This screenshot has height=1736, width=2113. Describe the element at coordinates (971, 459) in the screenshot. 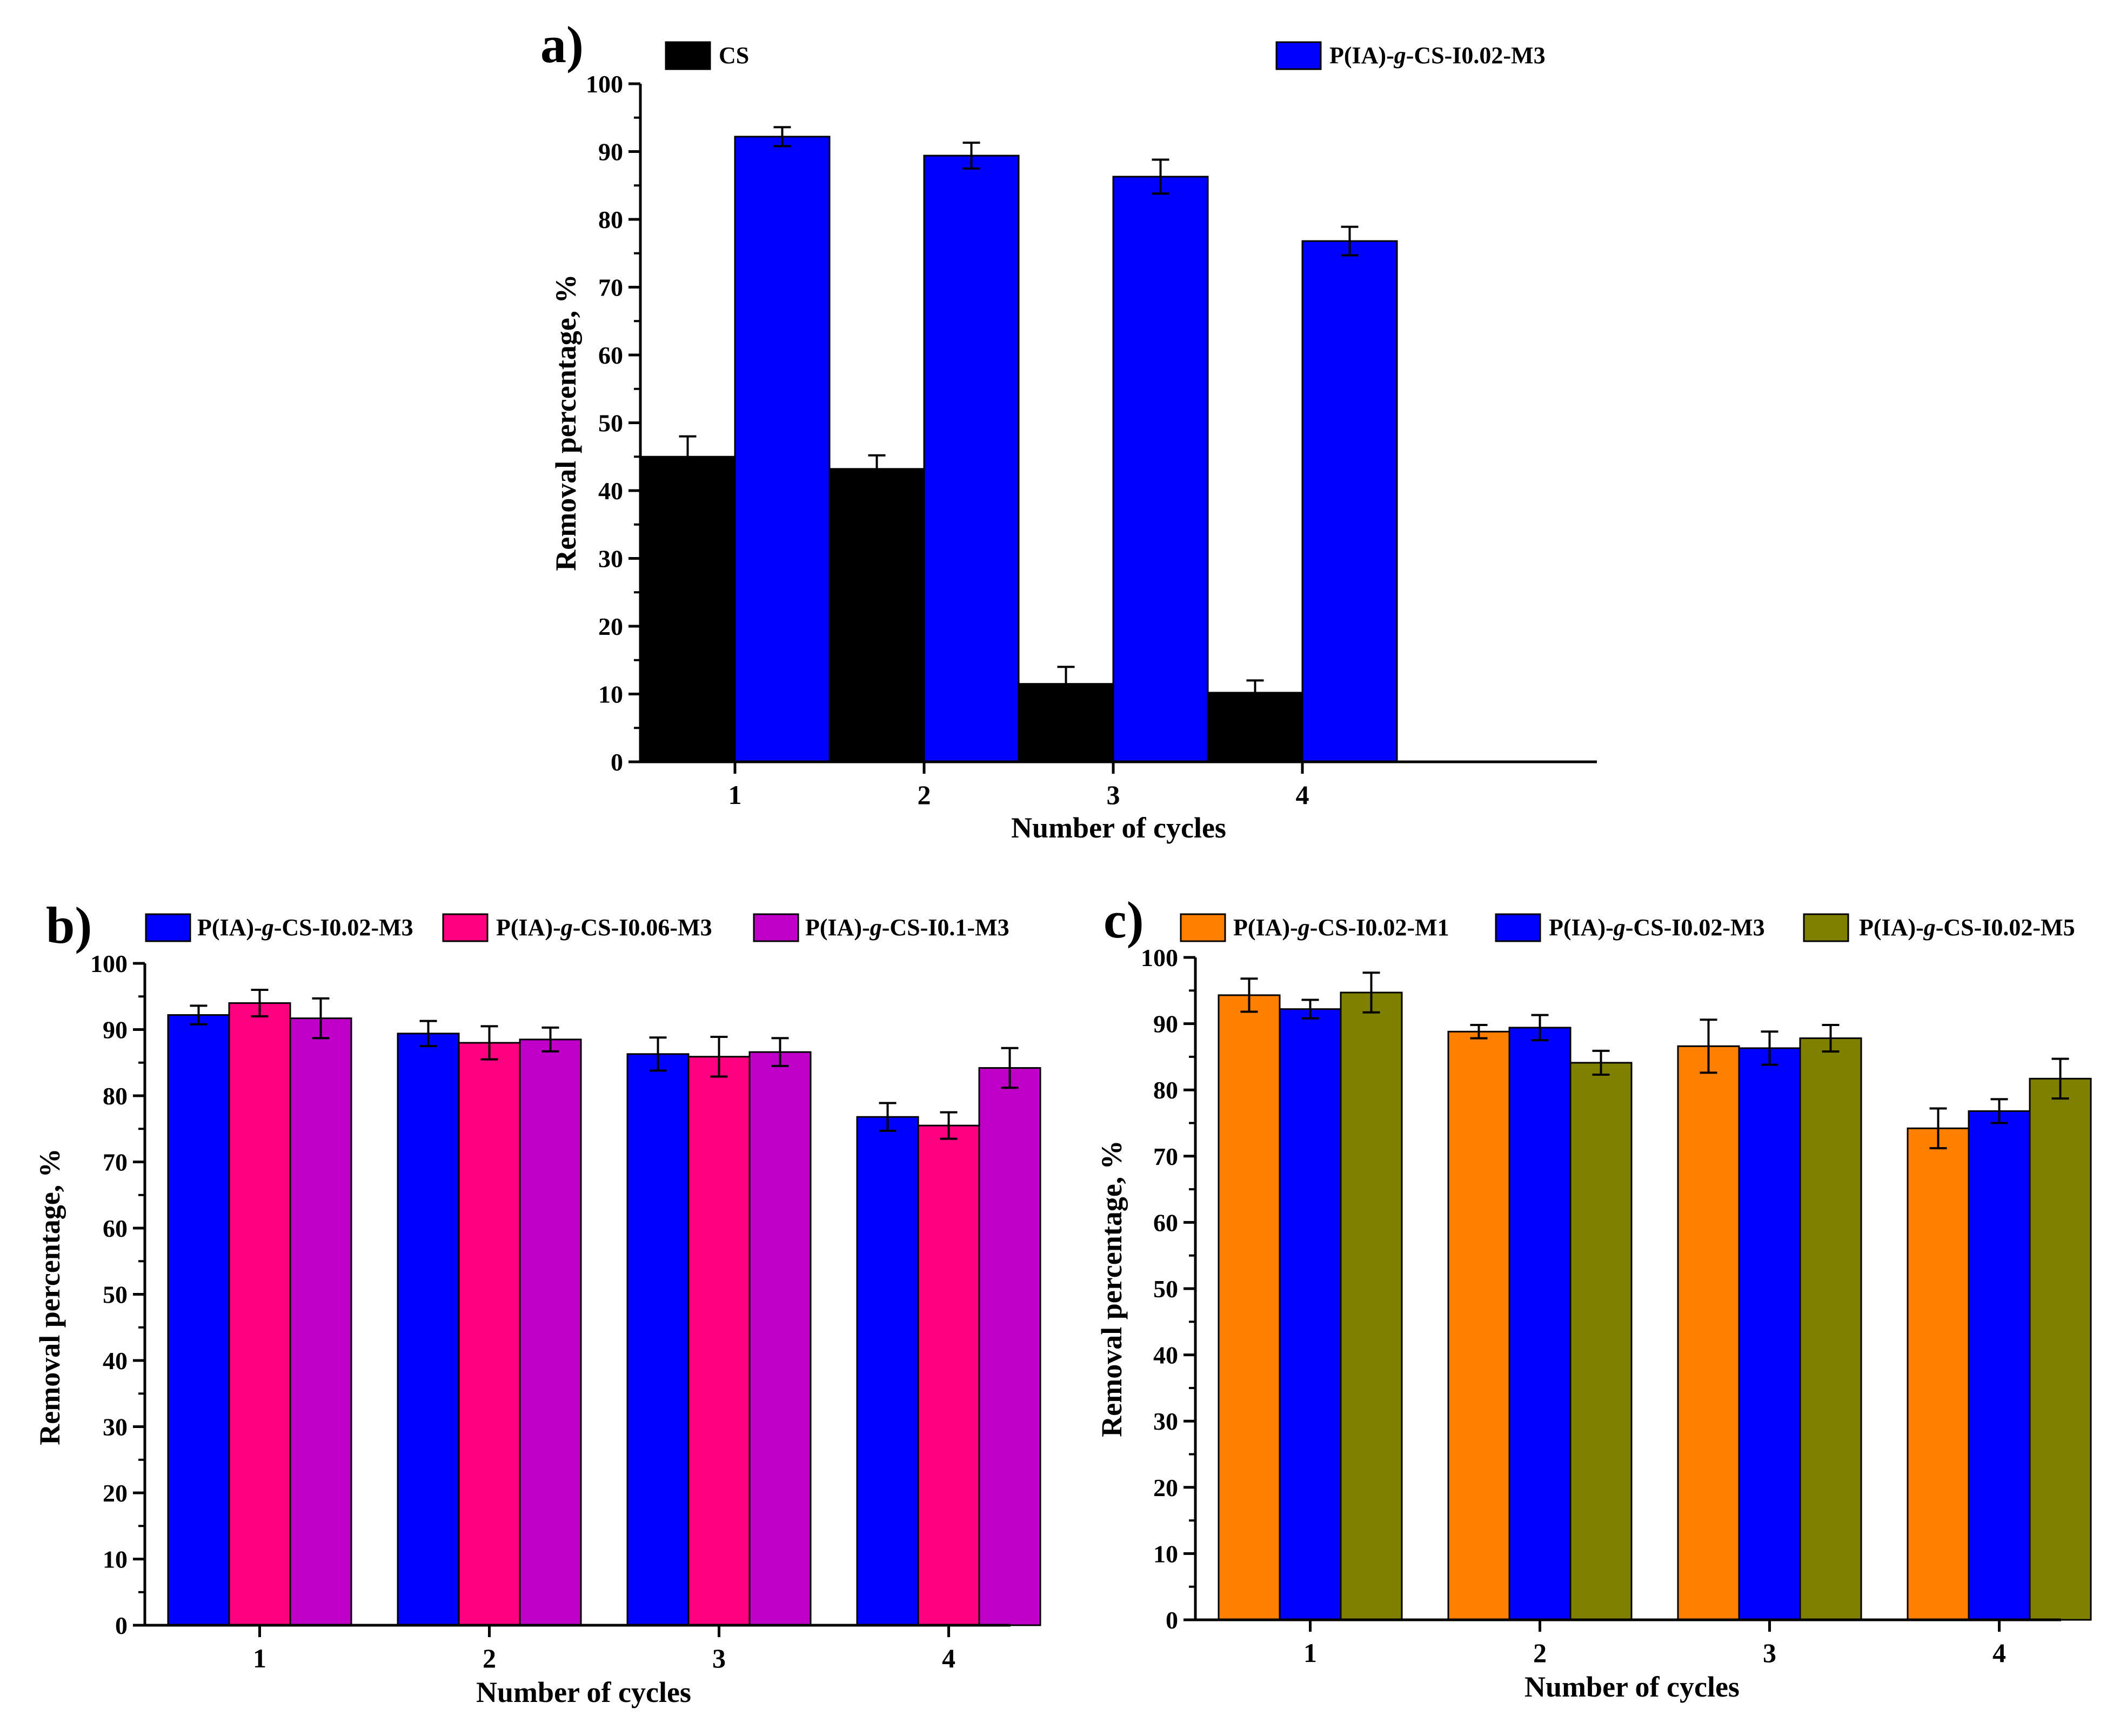

I see `bar-a-s2-c2` at that location.